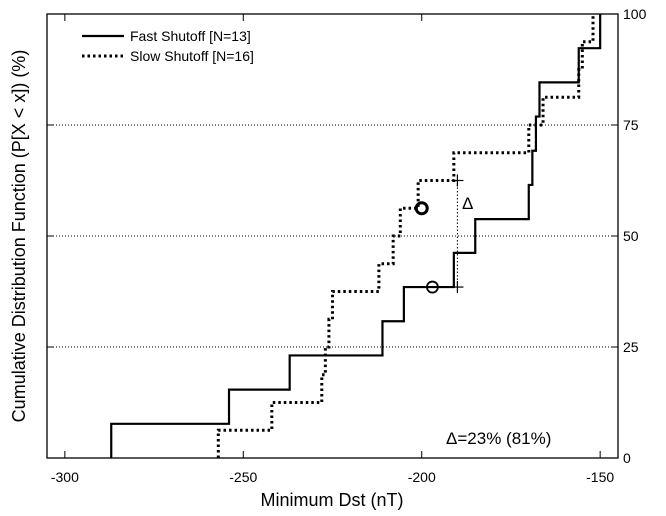 The width and height of the screenshot is (666, 516). Describe the element at coordinates (65, 477) in the screenshot. I see `x-tick-label: -300` at that location.